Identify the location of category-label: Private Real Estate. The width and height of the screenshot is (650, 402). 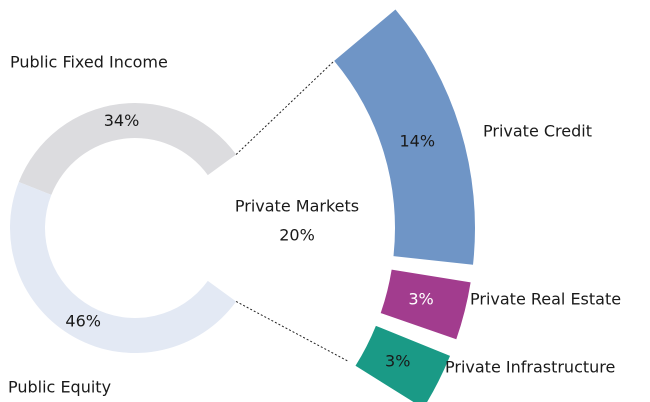
(545, 299).